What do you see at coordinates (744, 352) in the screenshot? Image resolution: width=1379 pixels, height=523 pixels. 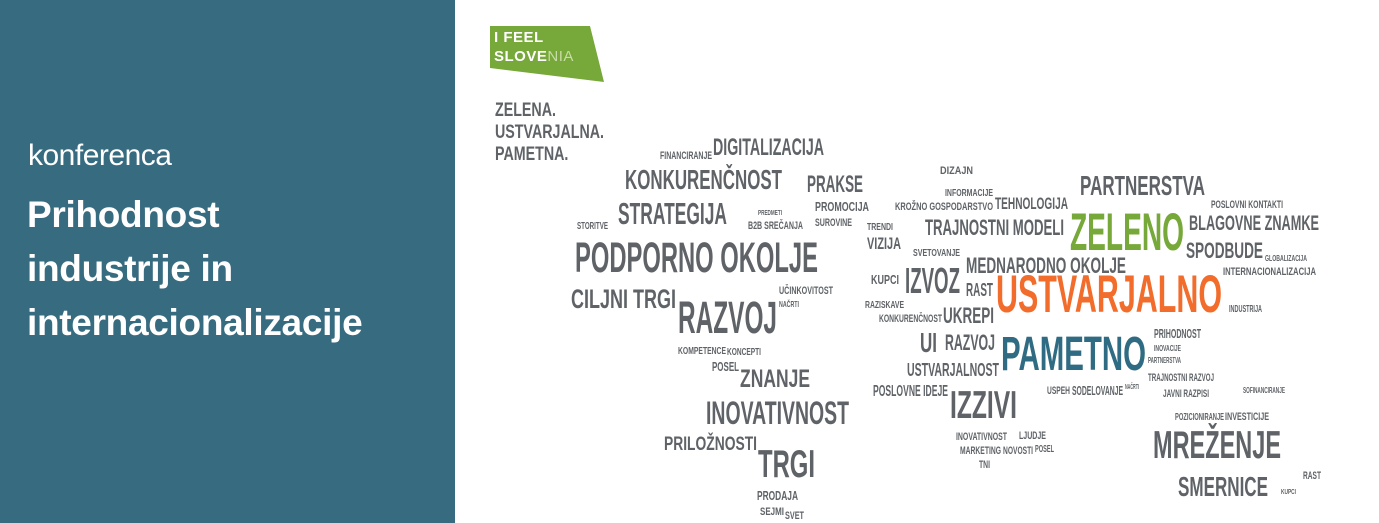 I see `word-cloud-word: KONCEPTI` at bounding box center [744, 352].